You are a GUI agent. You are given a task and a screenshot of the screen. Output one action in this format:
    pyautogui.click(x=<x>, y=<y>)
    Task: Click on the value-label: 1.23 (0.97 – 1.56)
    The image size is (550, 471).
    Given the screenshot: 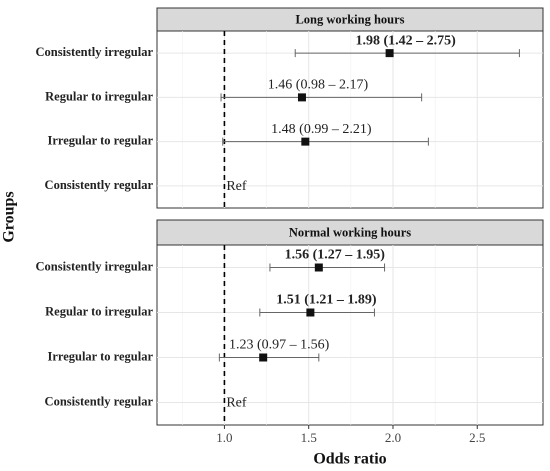 What is the action you would take?
    pyautogui.click(x=279, y=345)
    